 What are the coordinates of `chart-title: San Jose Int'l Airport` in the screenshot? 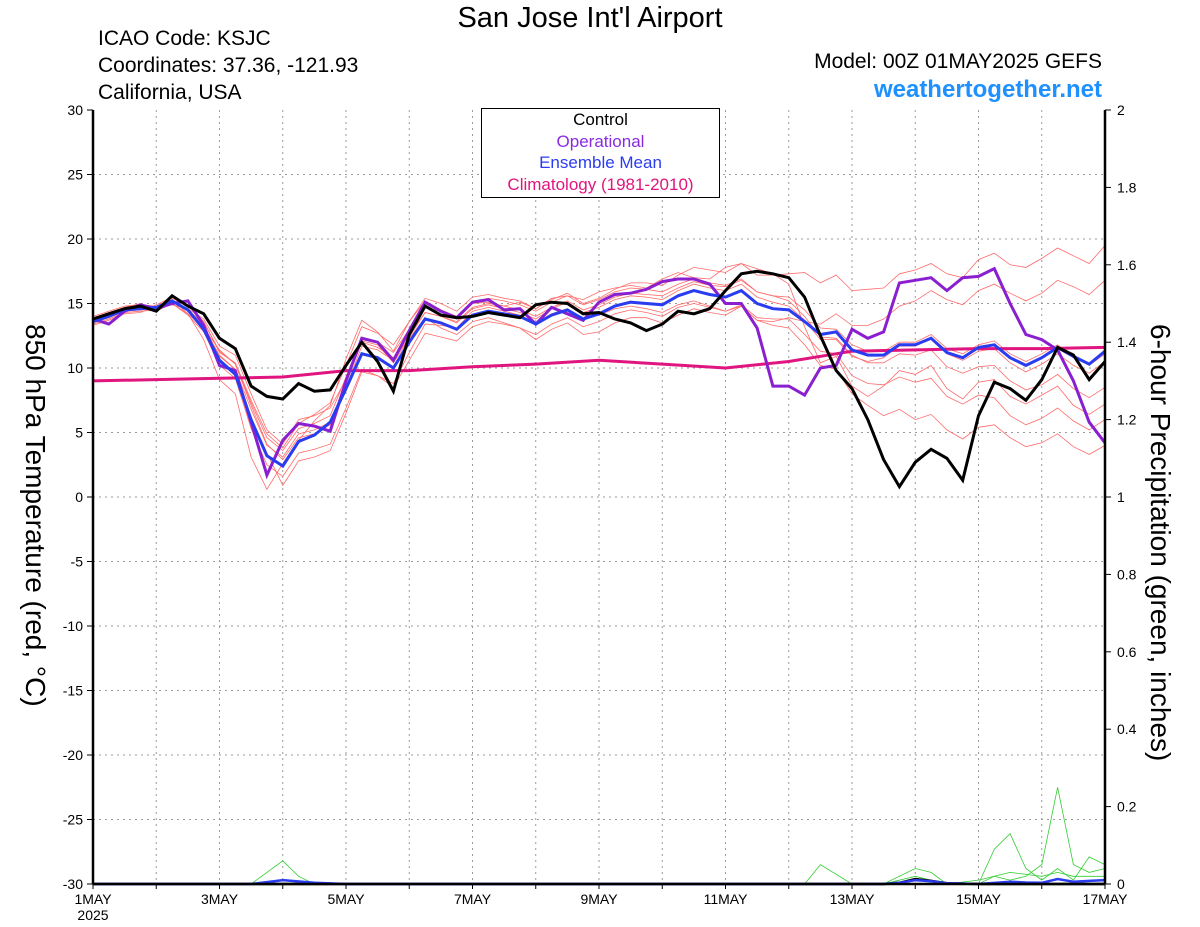 It's located at (590, 18).